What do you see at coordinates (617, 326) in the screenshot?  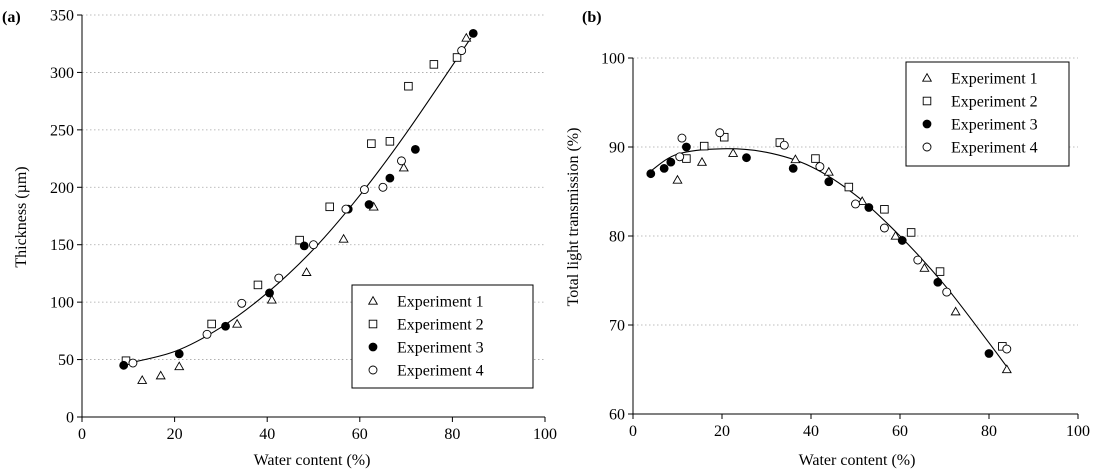 I see `y-tick-label: 70` at bounding box center [617, 326].